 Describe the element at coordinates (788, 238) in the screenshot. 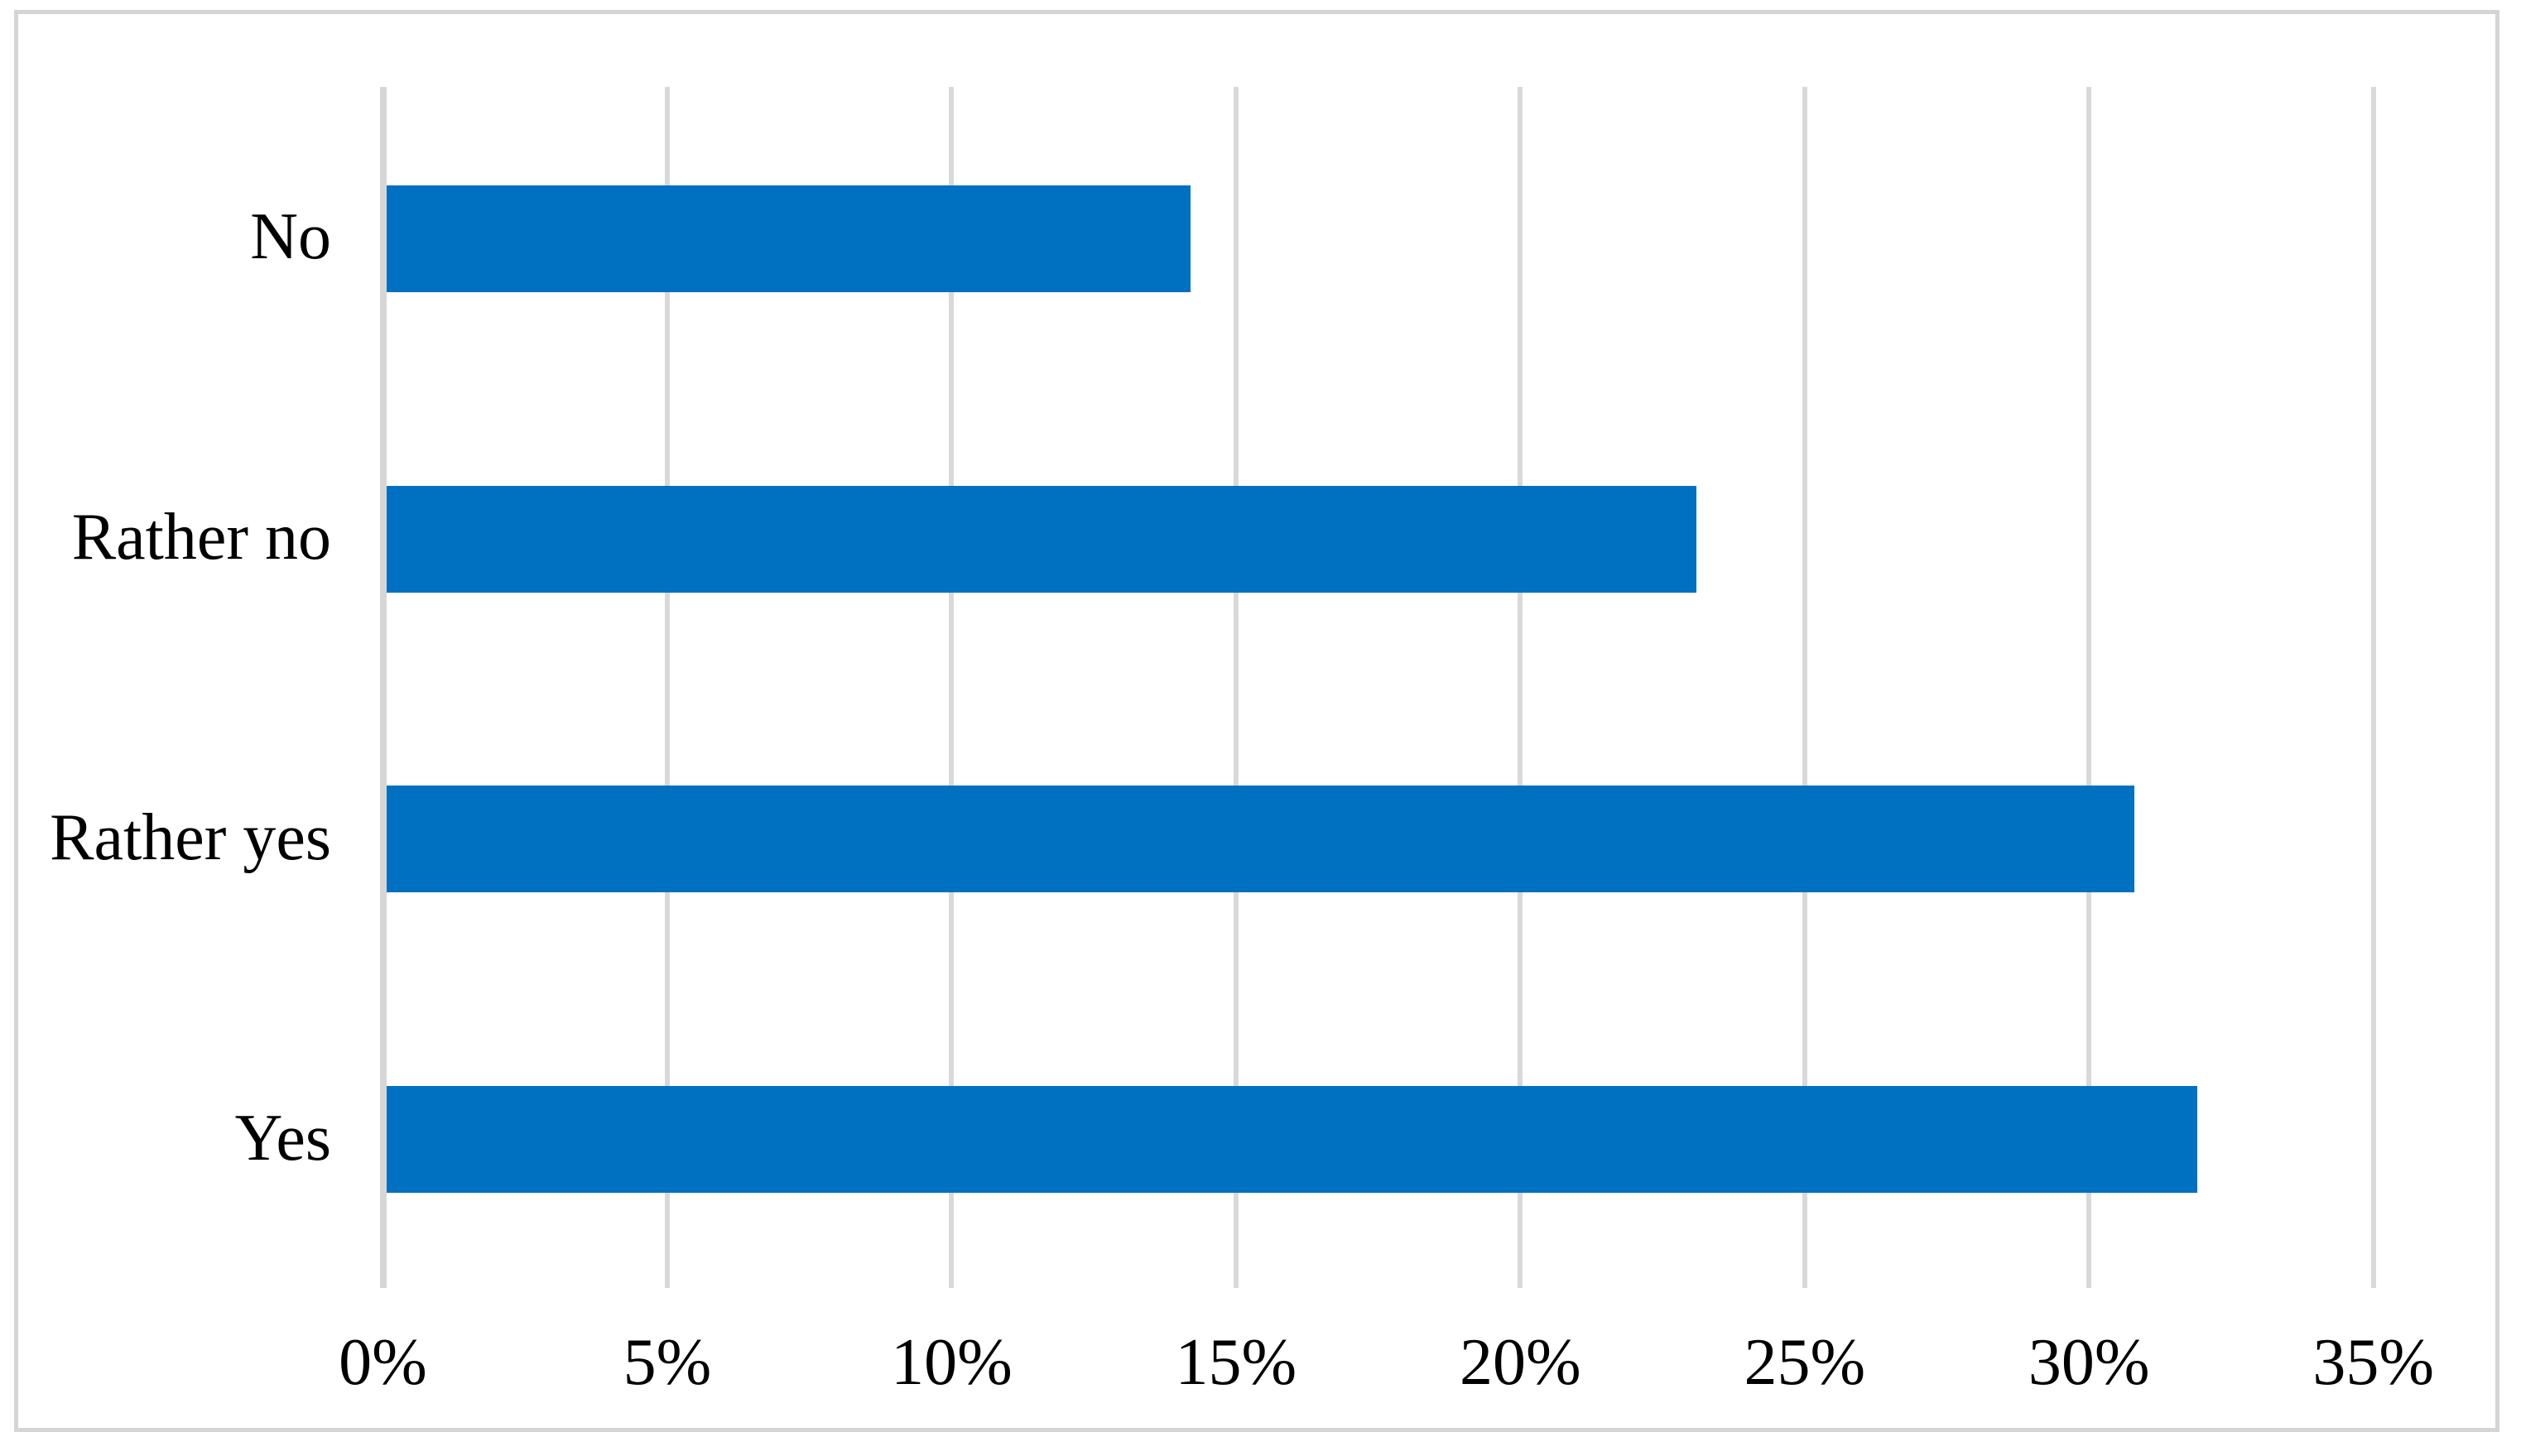

I see `bar-no` at that location.